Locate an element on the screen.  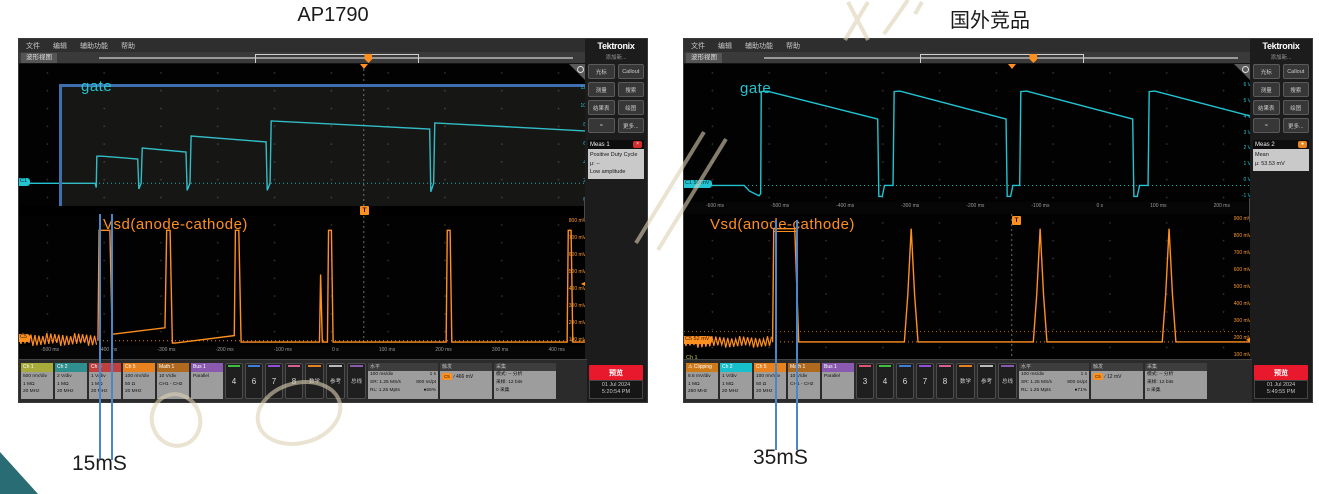
trigger-position-marker-icon is located at coordinates (364, 66).